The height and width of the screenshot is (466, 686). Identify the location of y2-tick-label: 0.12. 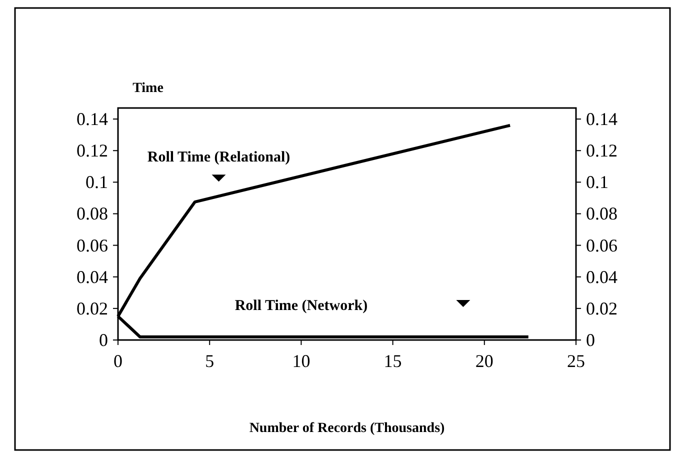
(602, 150).